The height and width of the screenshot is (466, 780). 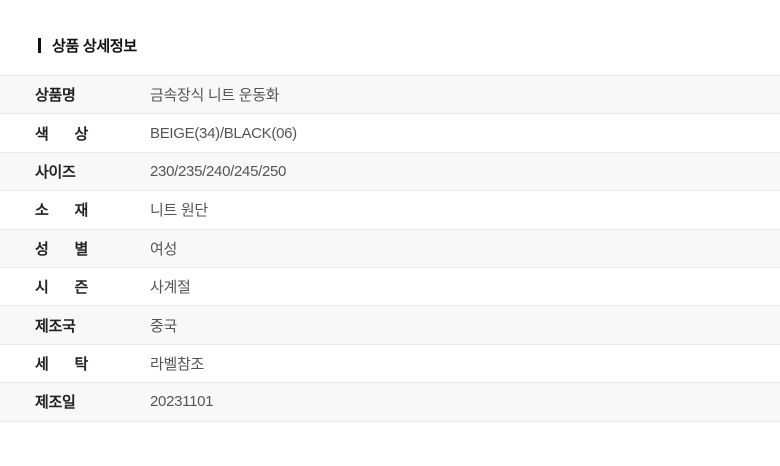 What do you see at coordinates (390, 402) in the screenshot?
I see `table-row: 제조일 20231101` at bounding box center [390, 402].